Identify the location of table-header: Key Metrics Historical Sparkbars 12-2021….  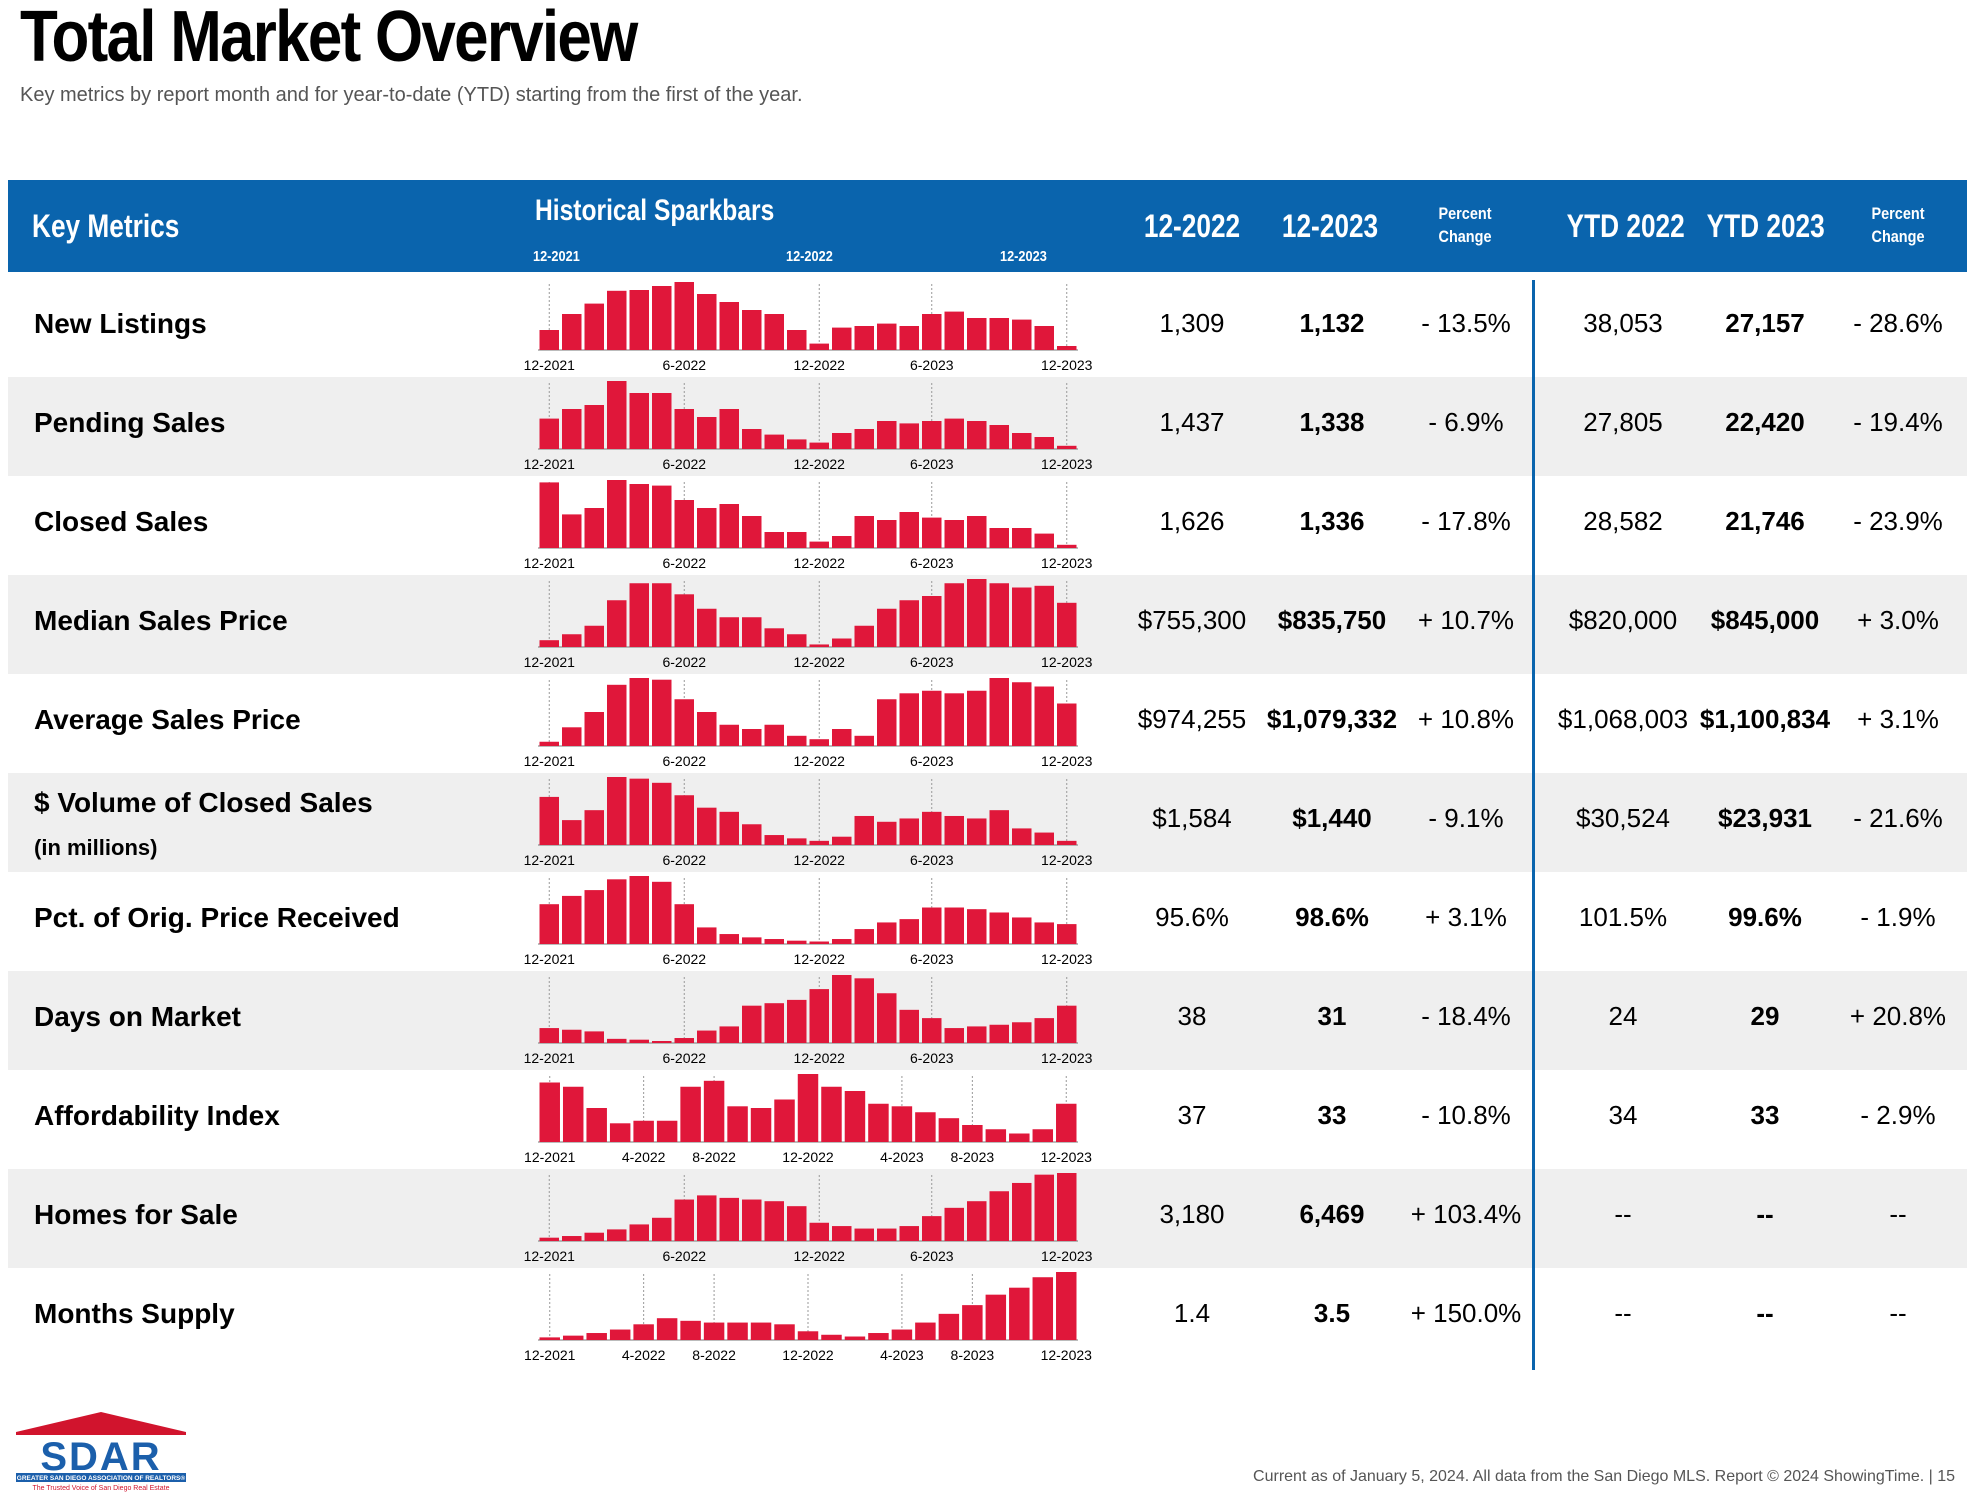
(987, 226).